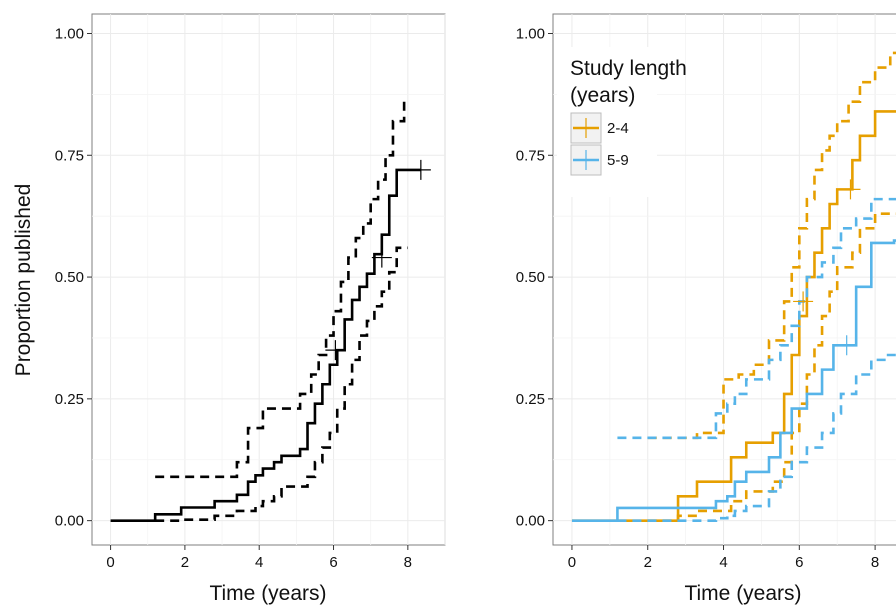  What do you see at coordinates (530, 155) in the screenshot?
I see `right-y-tick-label: 0.75` at bounding box center [530, 155].